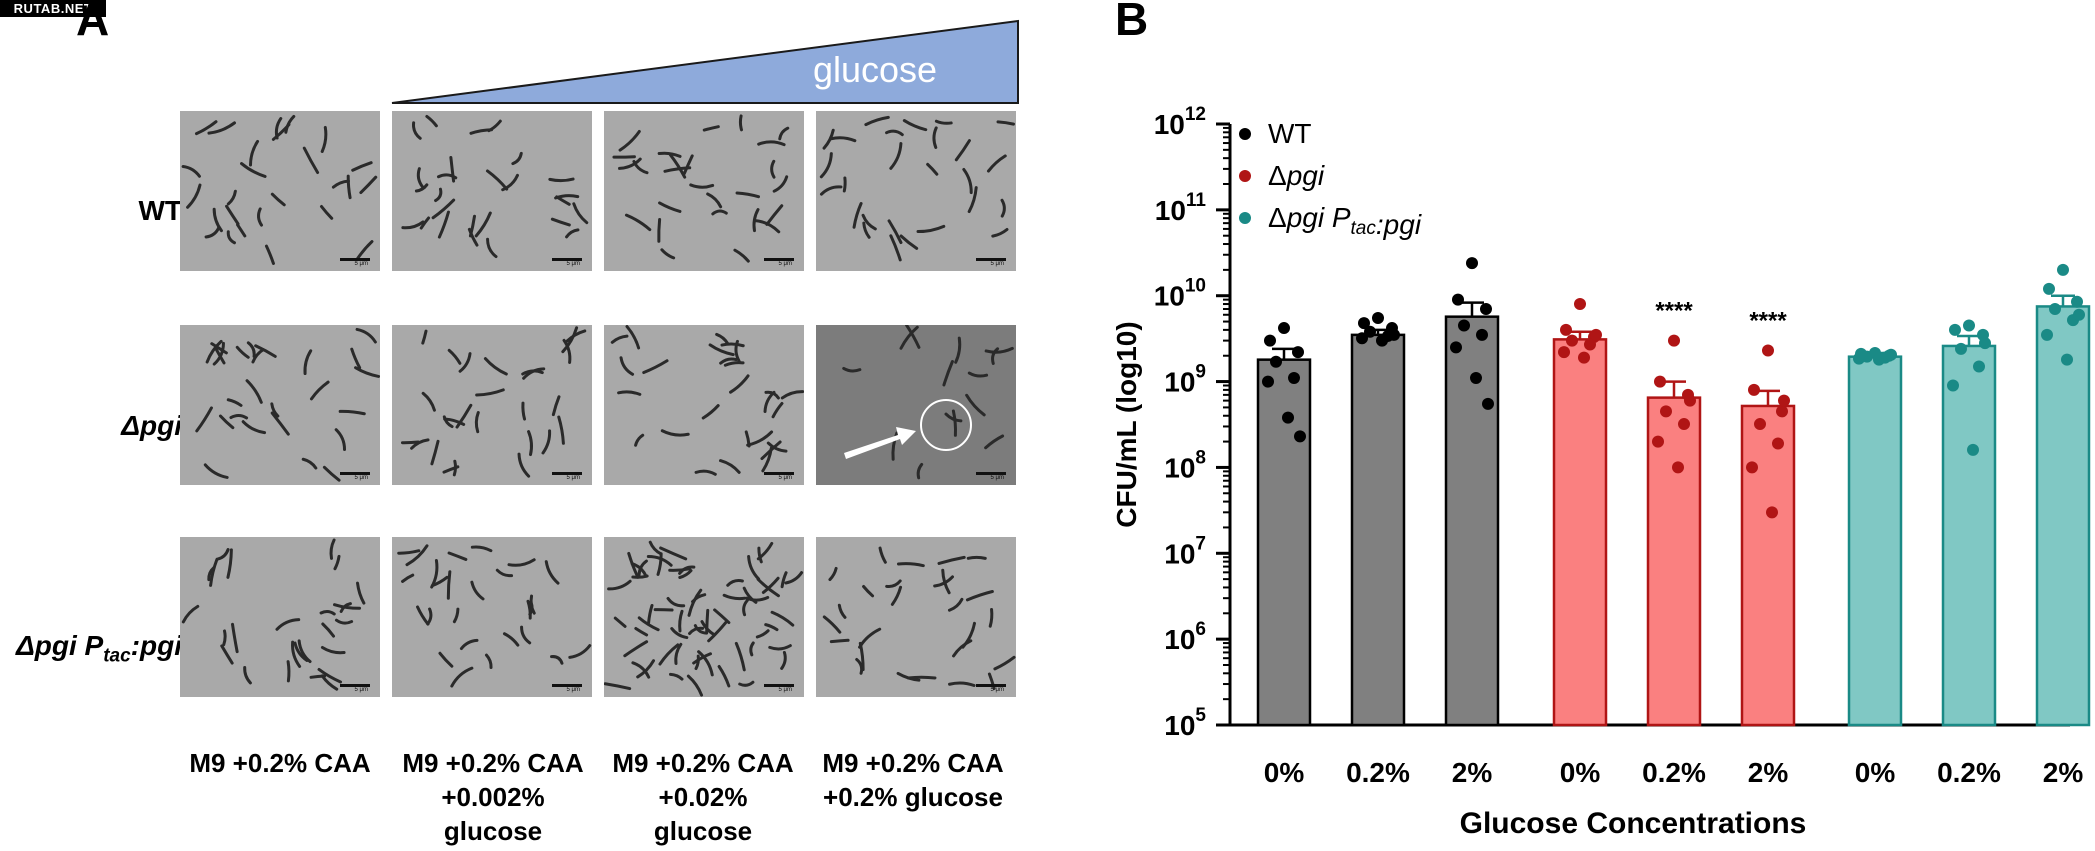 The width and height of the screenshot is (2095, 851). I want to click on highlight-circle, so click(946, 425).